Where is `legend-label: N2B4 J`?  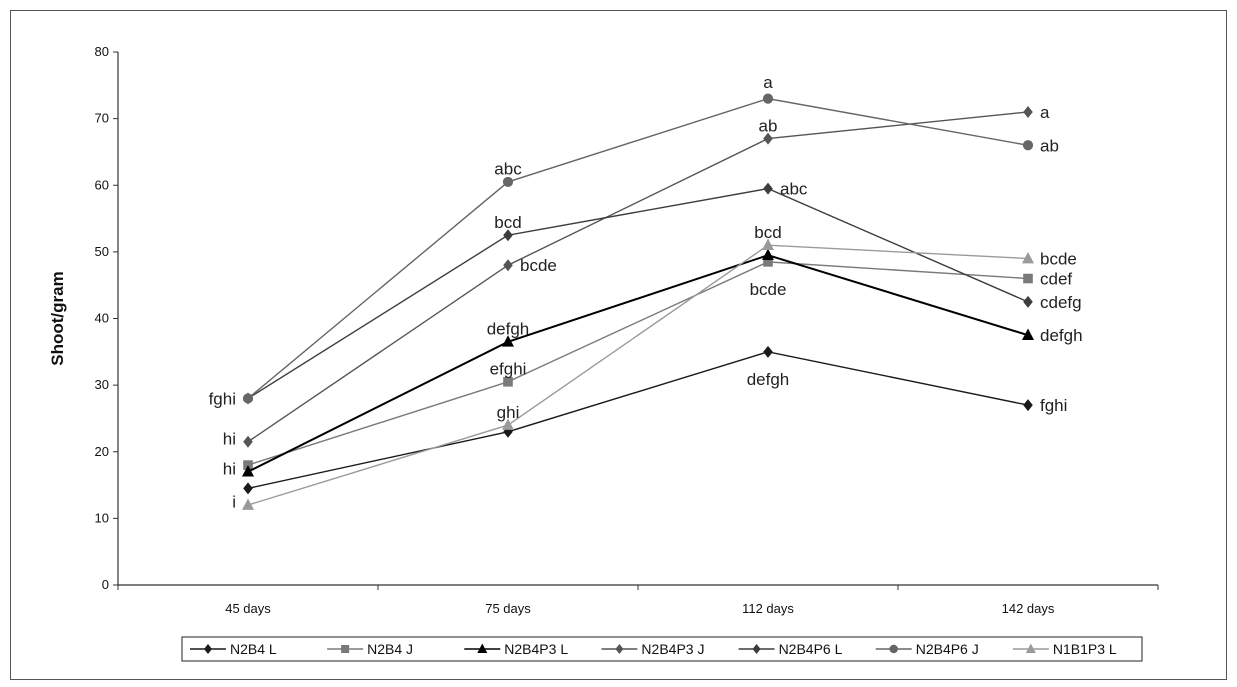
legend-label: N2B4 J is located at coordinates (390, 649).